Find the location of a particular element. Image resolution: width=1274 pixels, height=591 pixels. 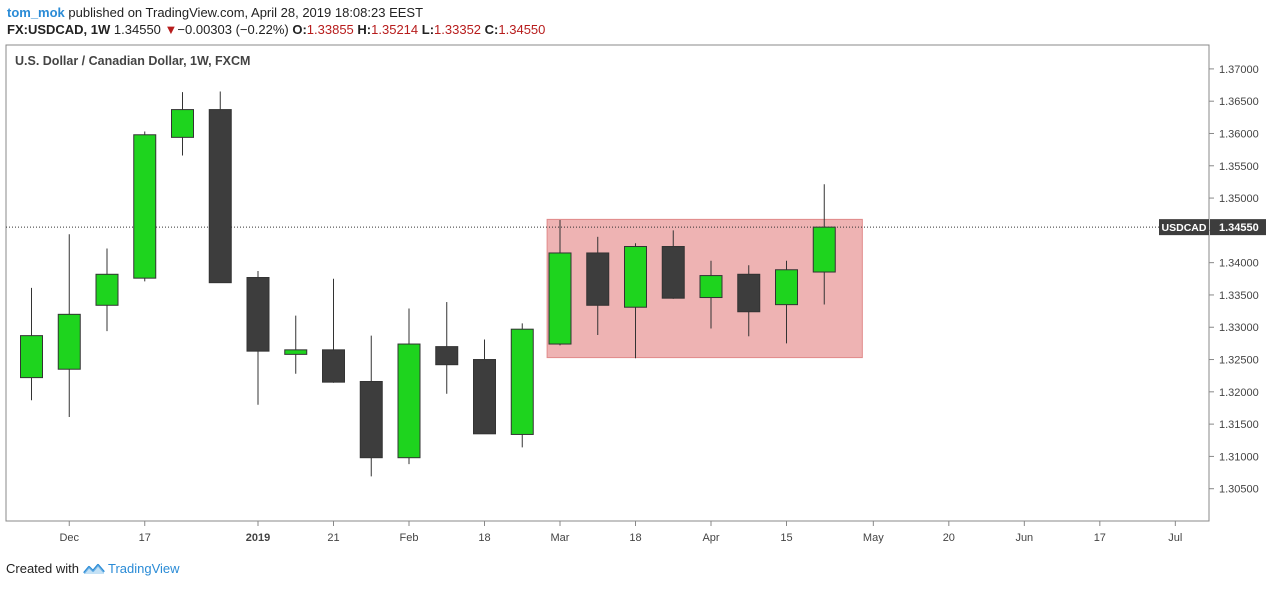

high-label: H: is located at coordinates (364, 29).